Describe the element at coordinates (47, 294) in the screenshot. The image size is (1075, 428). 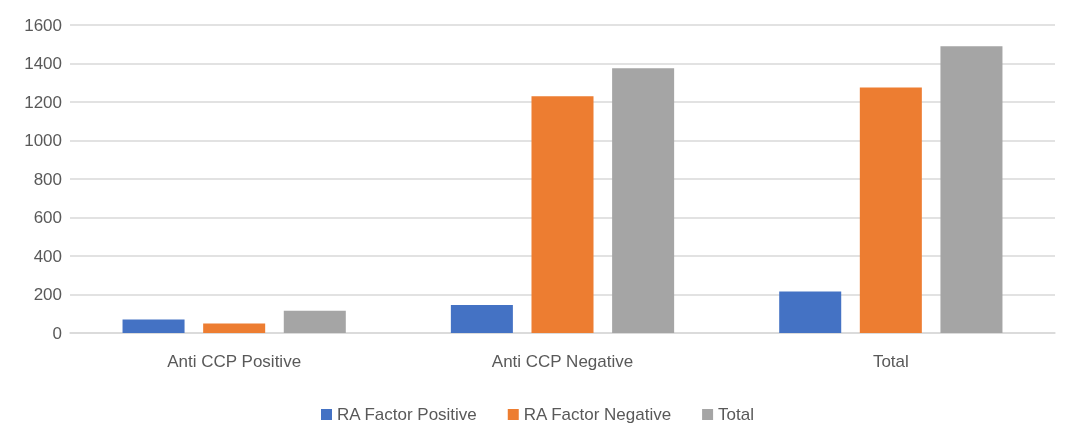
I see `y-tick-label: 200` at that location.